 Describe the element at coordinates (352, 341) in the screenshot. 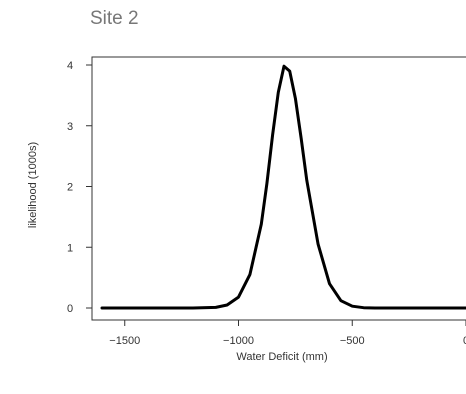

I see `x-tick-label: −500` at that location.